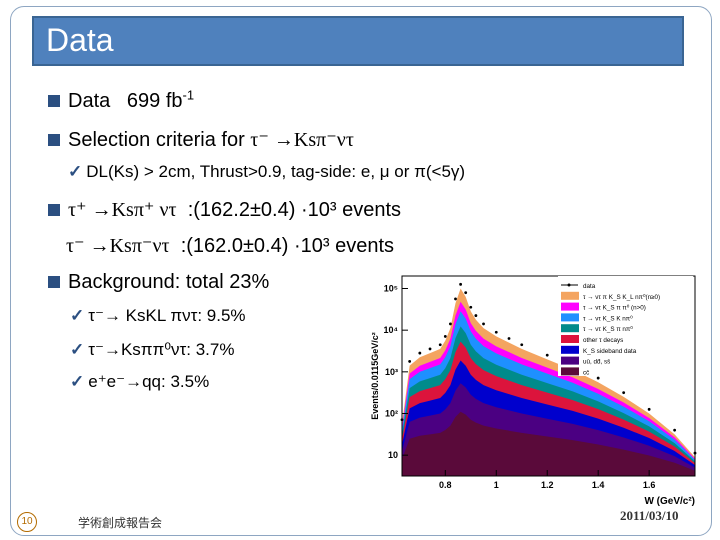 This screenshot has height=540, width=720. Describe the element at coordinates (149, 381) in the screenshot. I see `bg3-text: e⁺e⁻→qq: 3.5%` at that location.